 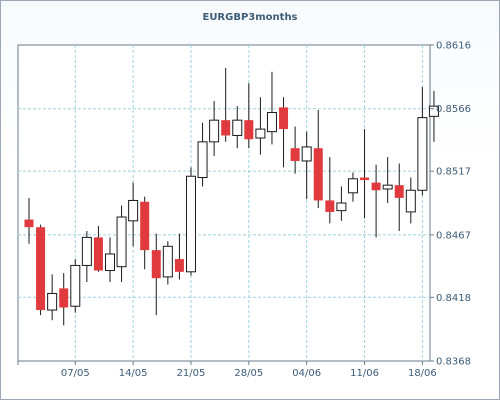 I want to click on y-tick-label: 0.8517, so click(x=453, y=172).